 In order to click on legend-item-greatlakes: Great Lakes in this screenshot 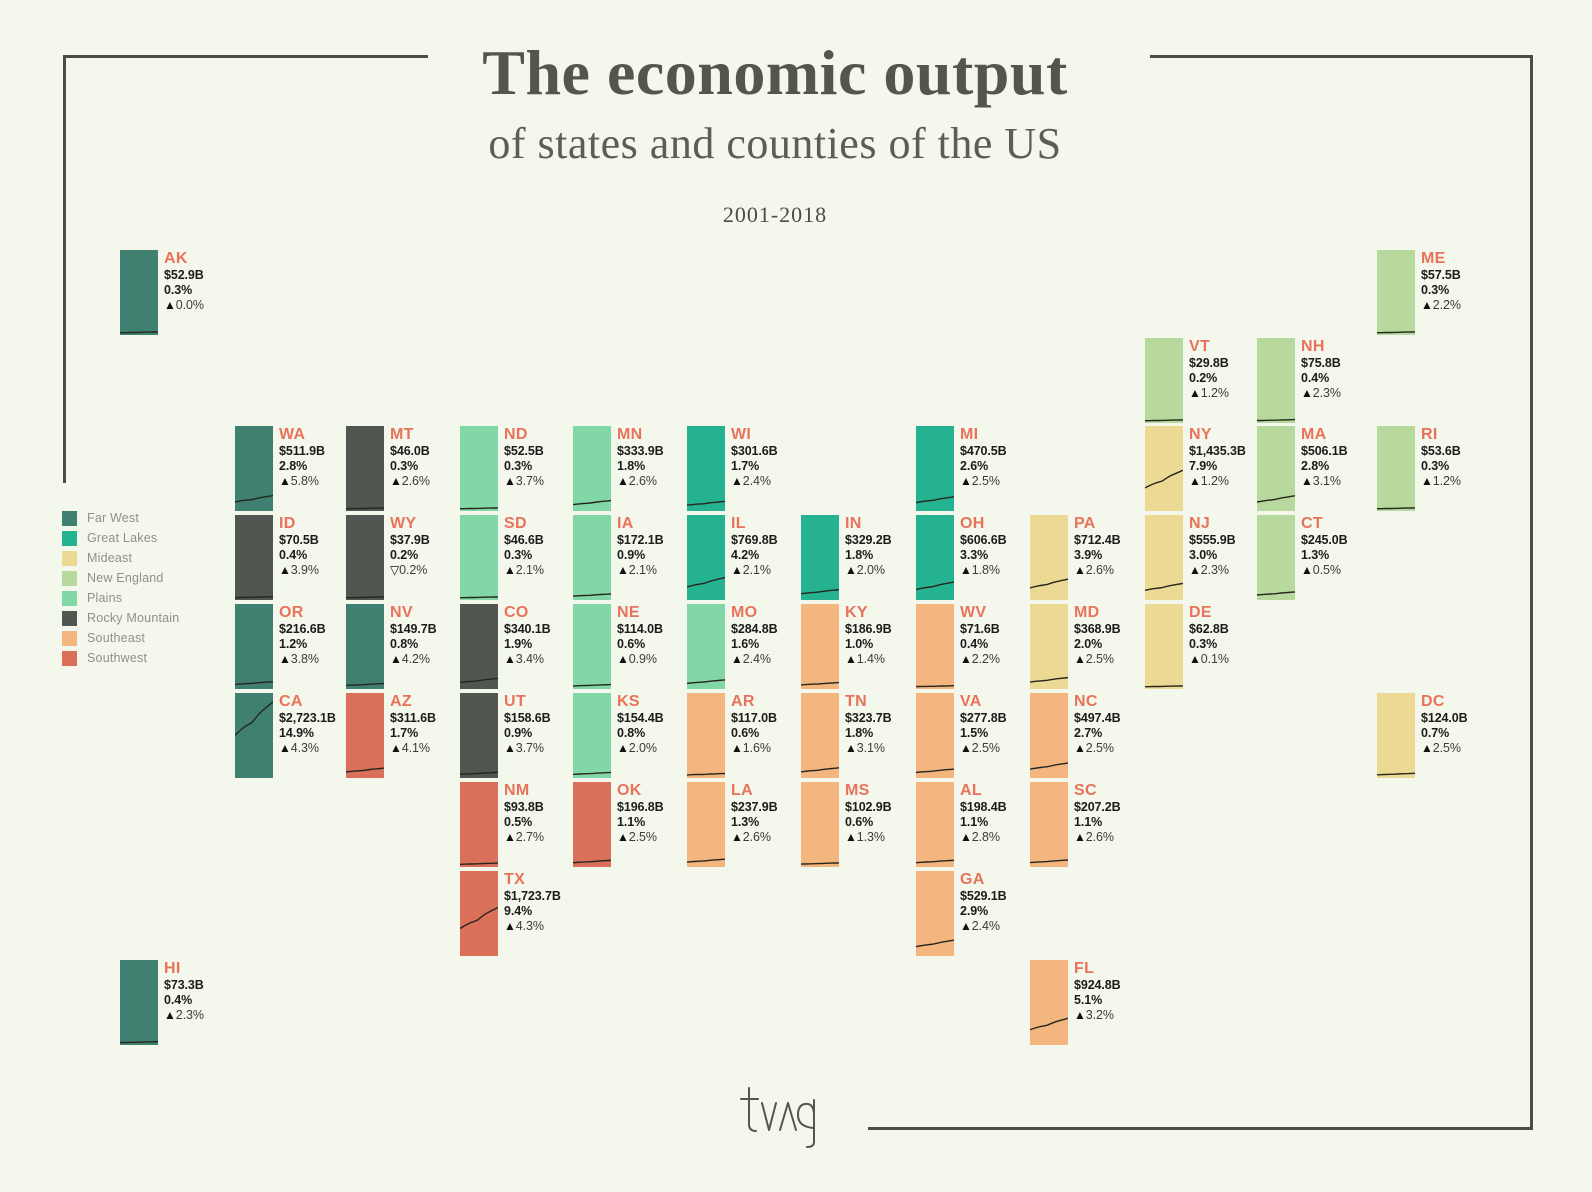, I will do `click(120, 538)`.